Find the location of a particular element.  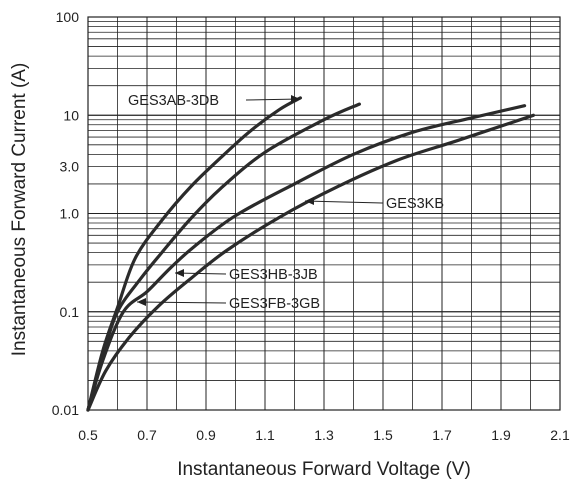

x-tick-label: 0.7 is located at coordinates (147, 435).